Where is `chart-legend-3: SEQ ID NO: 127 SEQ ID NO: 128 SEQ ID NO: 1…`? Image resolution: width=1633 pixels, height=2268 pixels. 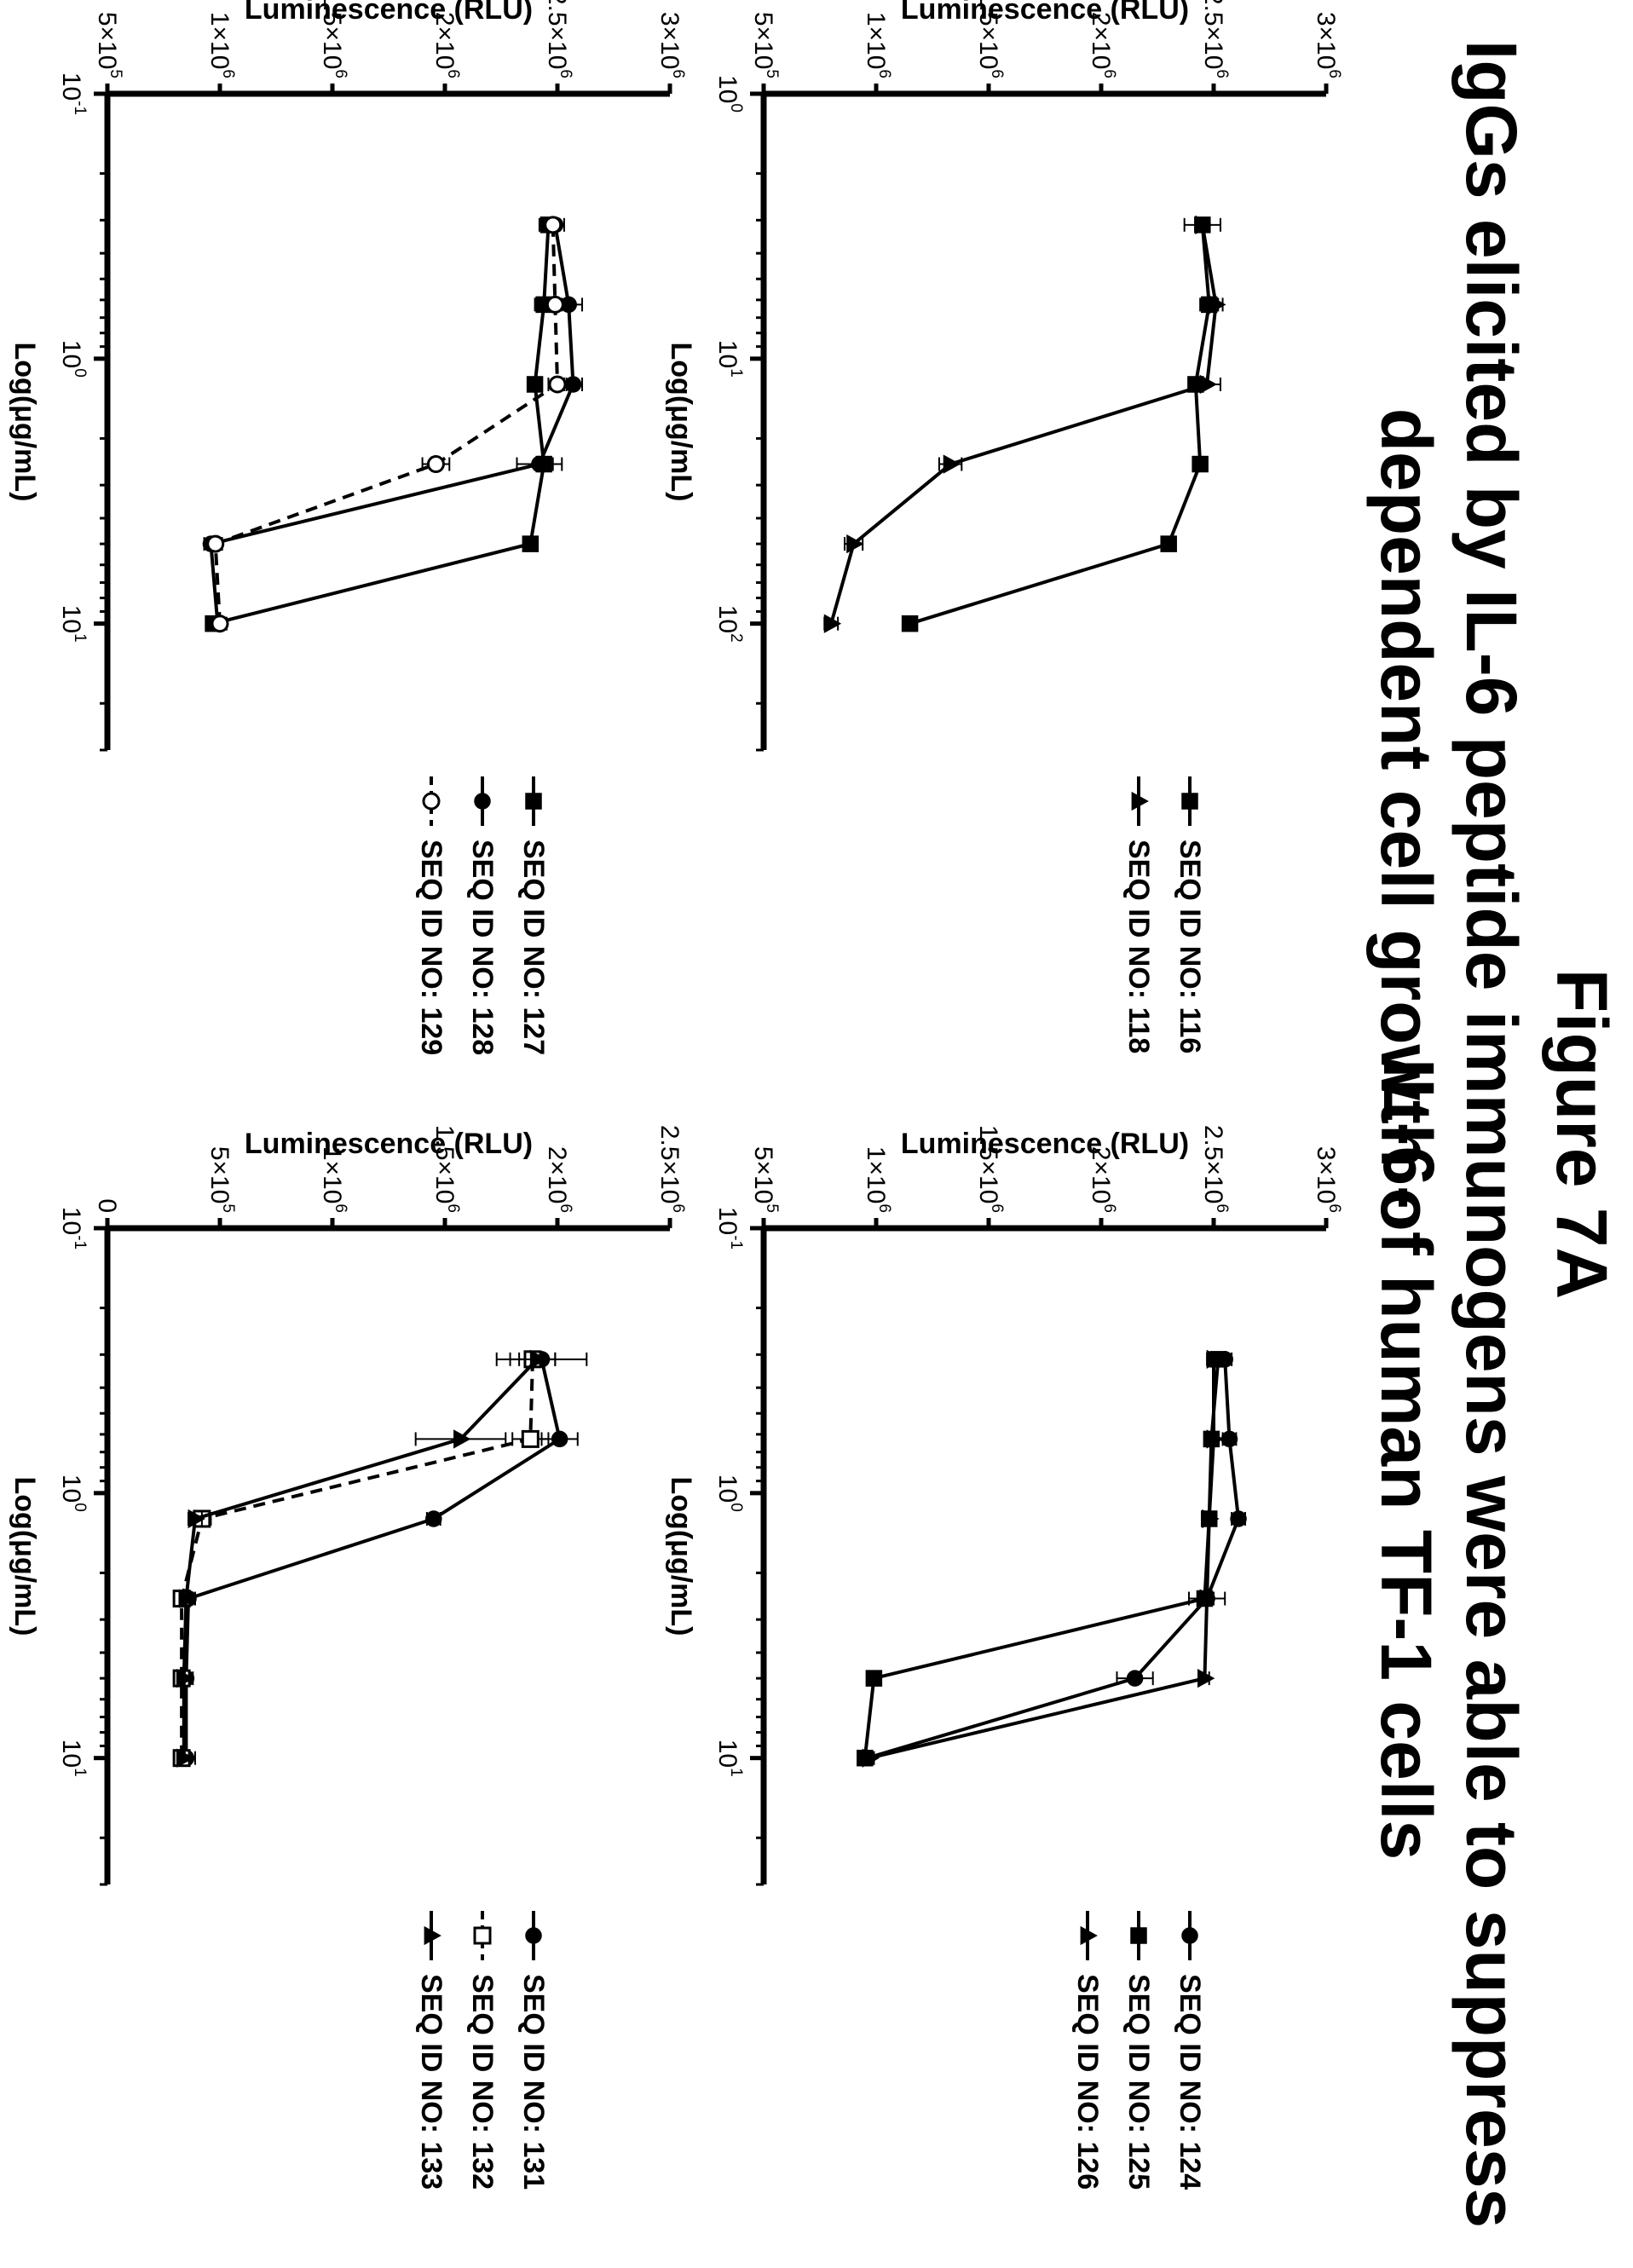
chart-legend-3: SEQ ID NO: 127 SEQ ID NO: 128 SEQ ID NO: 1… is located at coordinates (482, 950).